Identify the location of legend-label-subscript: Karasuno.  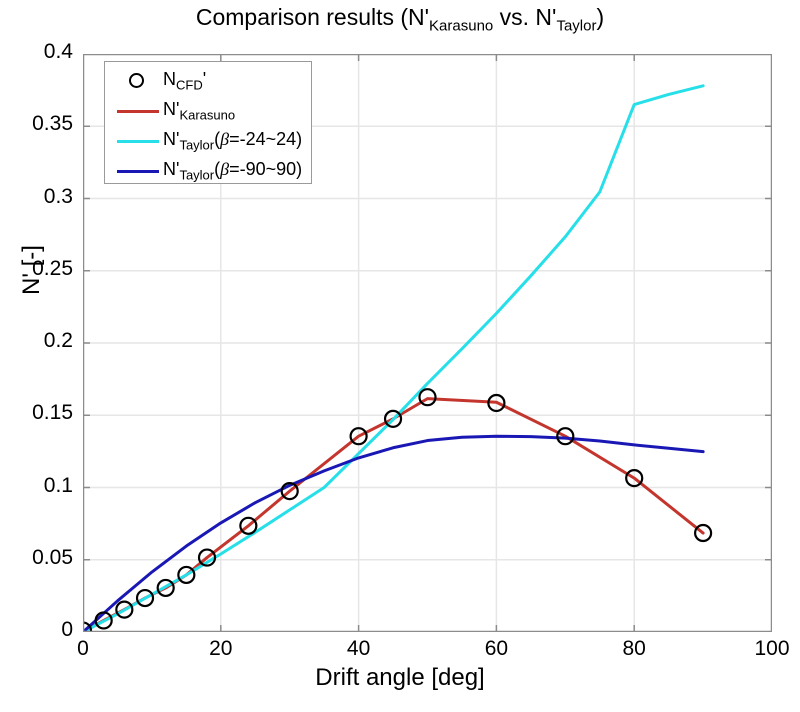
(207, 115).